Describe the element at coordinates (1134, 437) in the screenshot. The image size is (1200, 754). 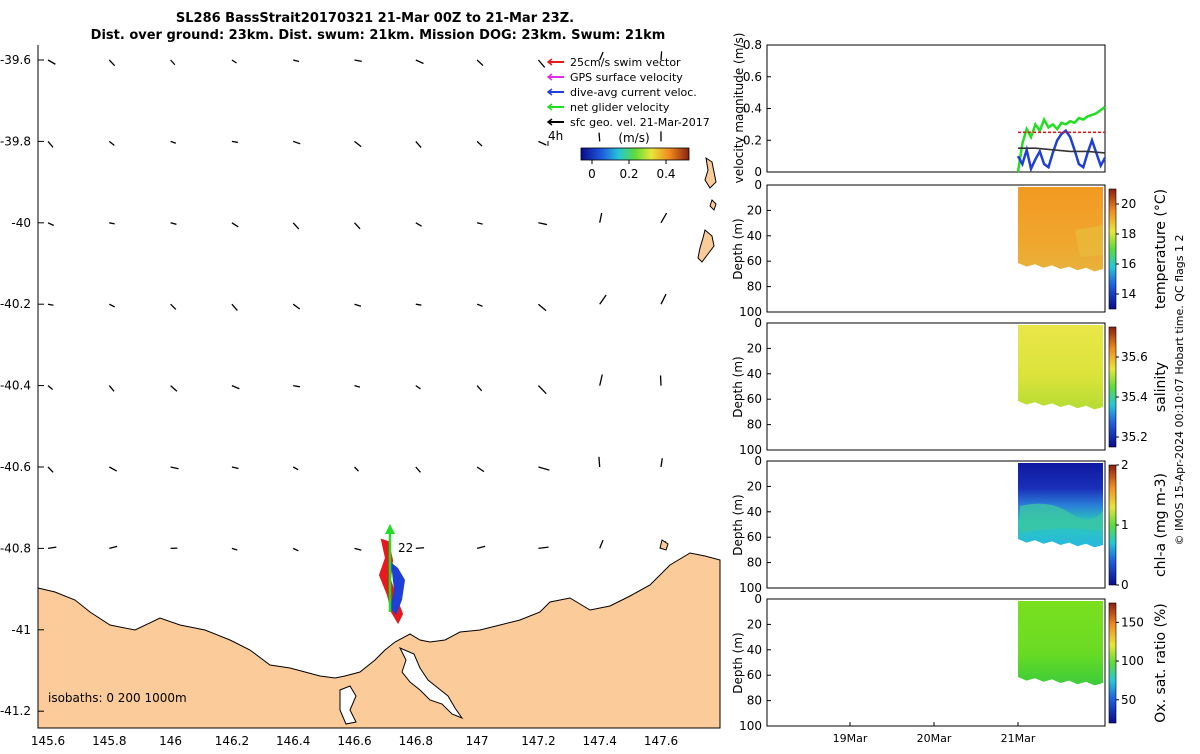
I see `profile-colorbar-tick: 35.2` at that location.